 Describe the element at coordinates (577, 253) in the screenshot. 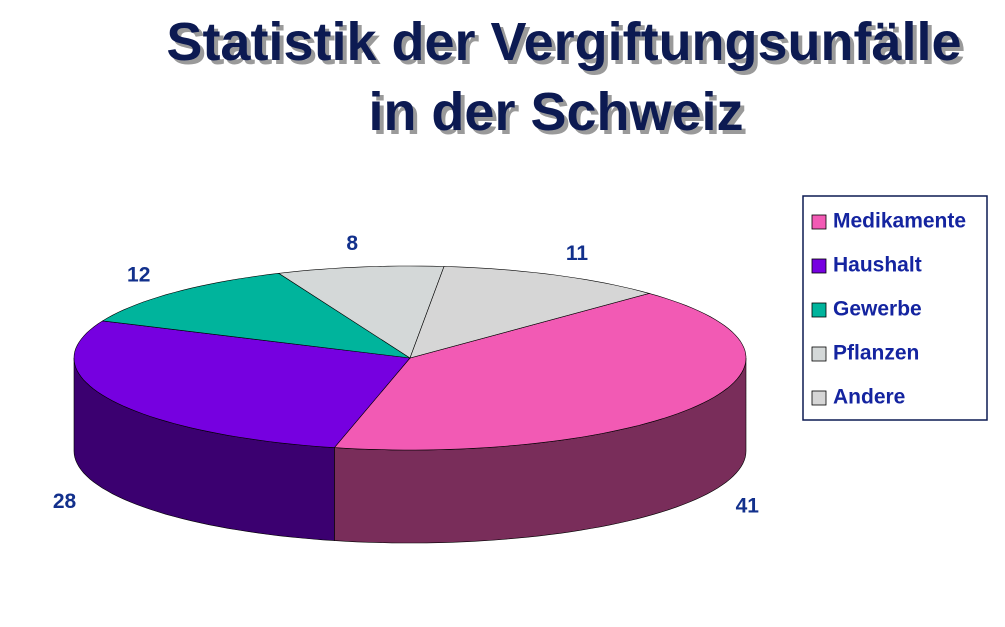

I see `value-label: 11` at that location.